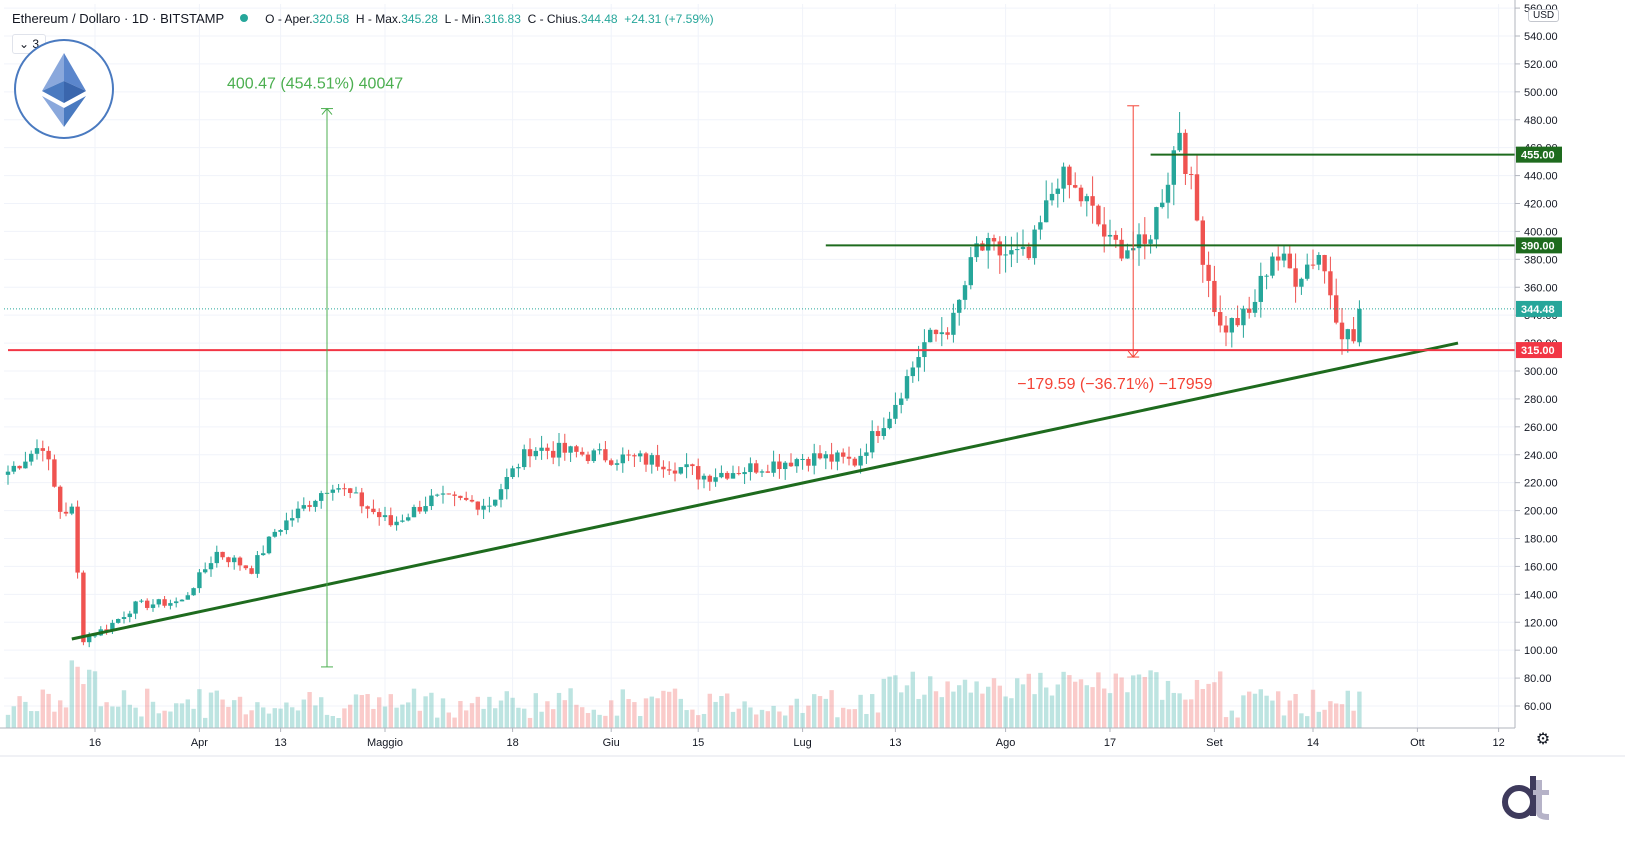  Describe the element at coordinates (118, 18) in the screenshot. I see `symbol-title: Ethereum / Dollaro · 1D · BITSTAMP` at that location.